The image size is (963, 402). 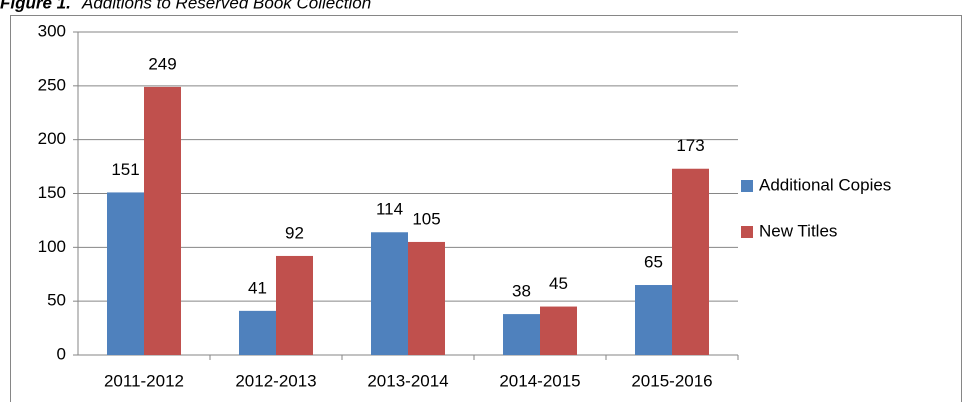 What do you see at coordinates (690, 145) in the screenshot?
I see `value-label: 173` at bounding box center [690, 145].